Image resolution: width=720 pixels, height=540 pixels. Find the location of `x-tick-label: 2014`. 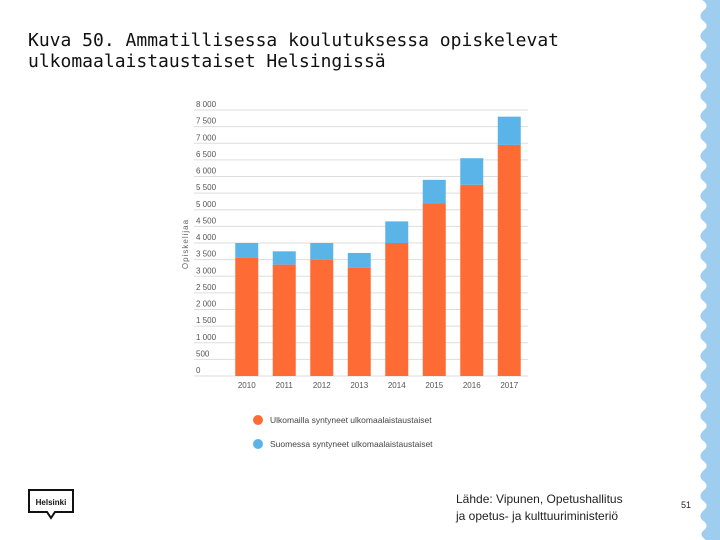

x-tick-label: 2014 is located at coordinates (397, 385).